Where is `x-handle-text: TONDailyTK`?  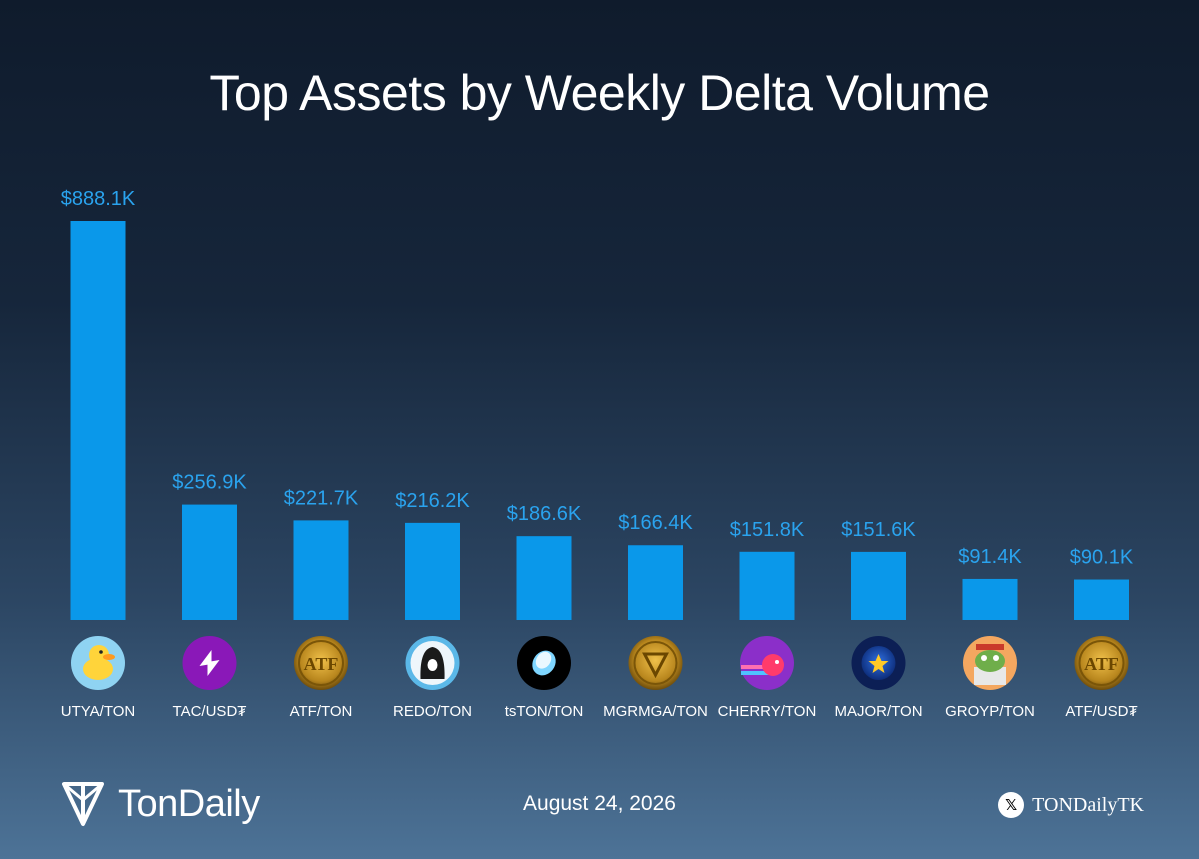 x-handle-text: TONDailyTK is located at coordinates (1088, 804).